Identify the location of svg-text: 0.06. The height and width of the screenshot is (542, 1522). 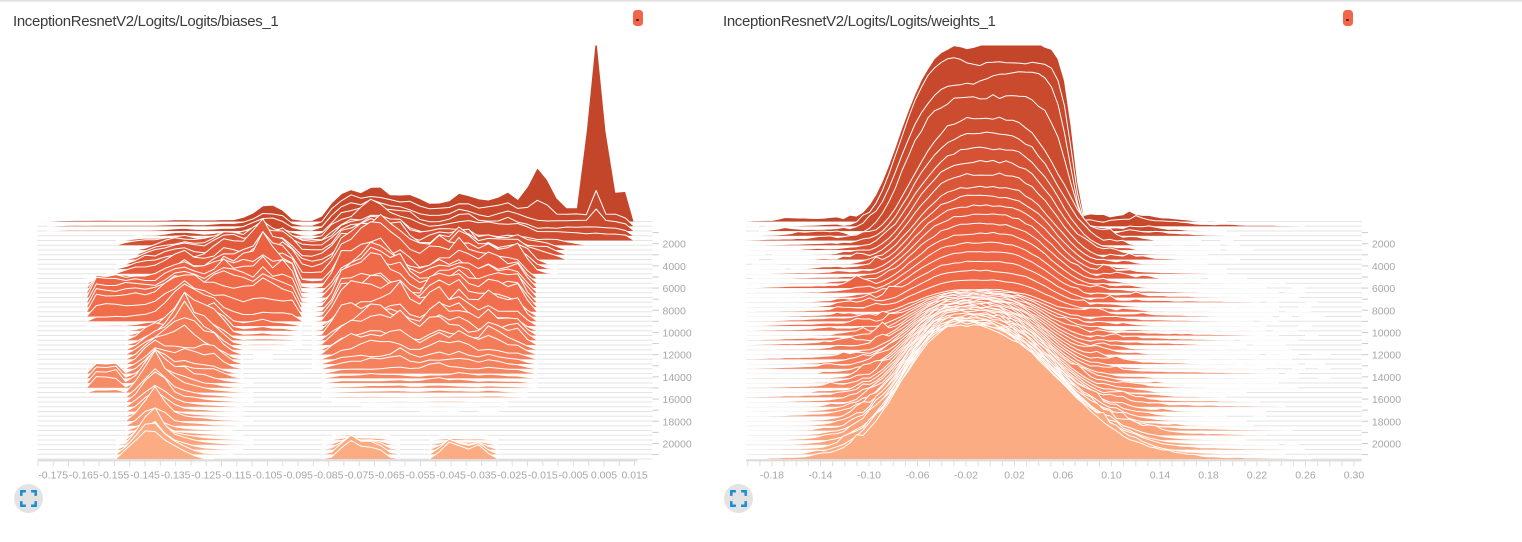
(1063, 476).